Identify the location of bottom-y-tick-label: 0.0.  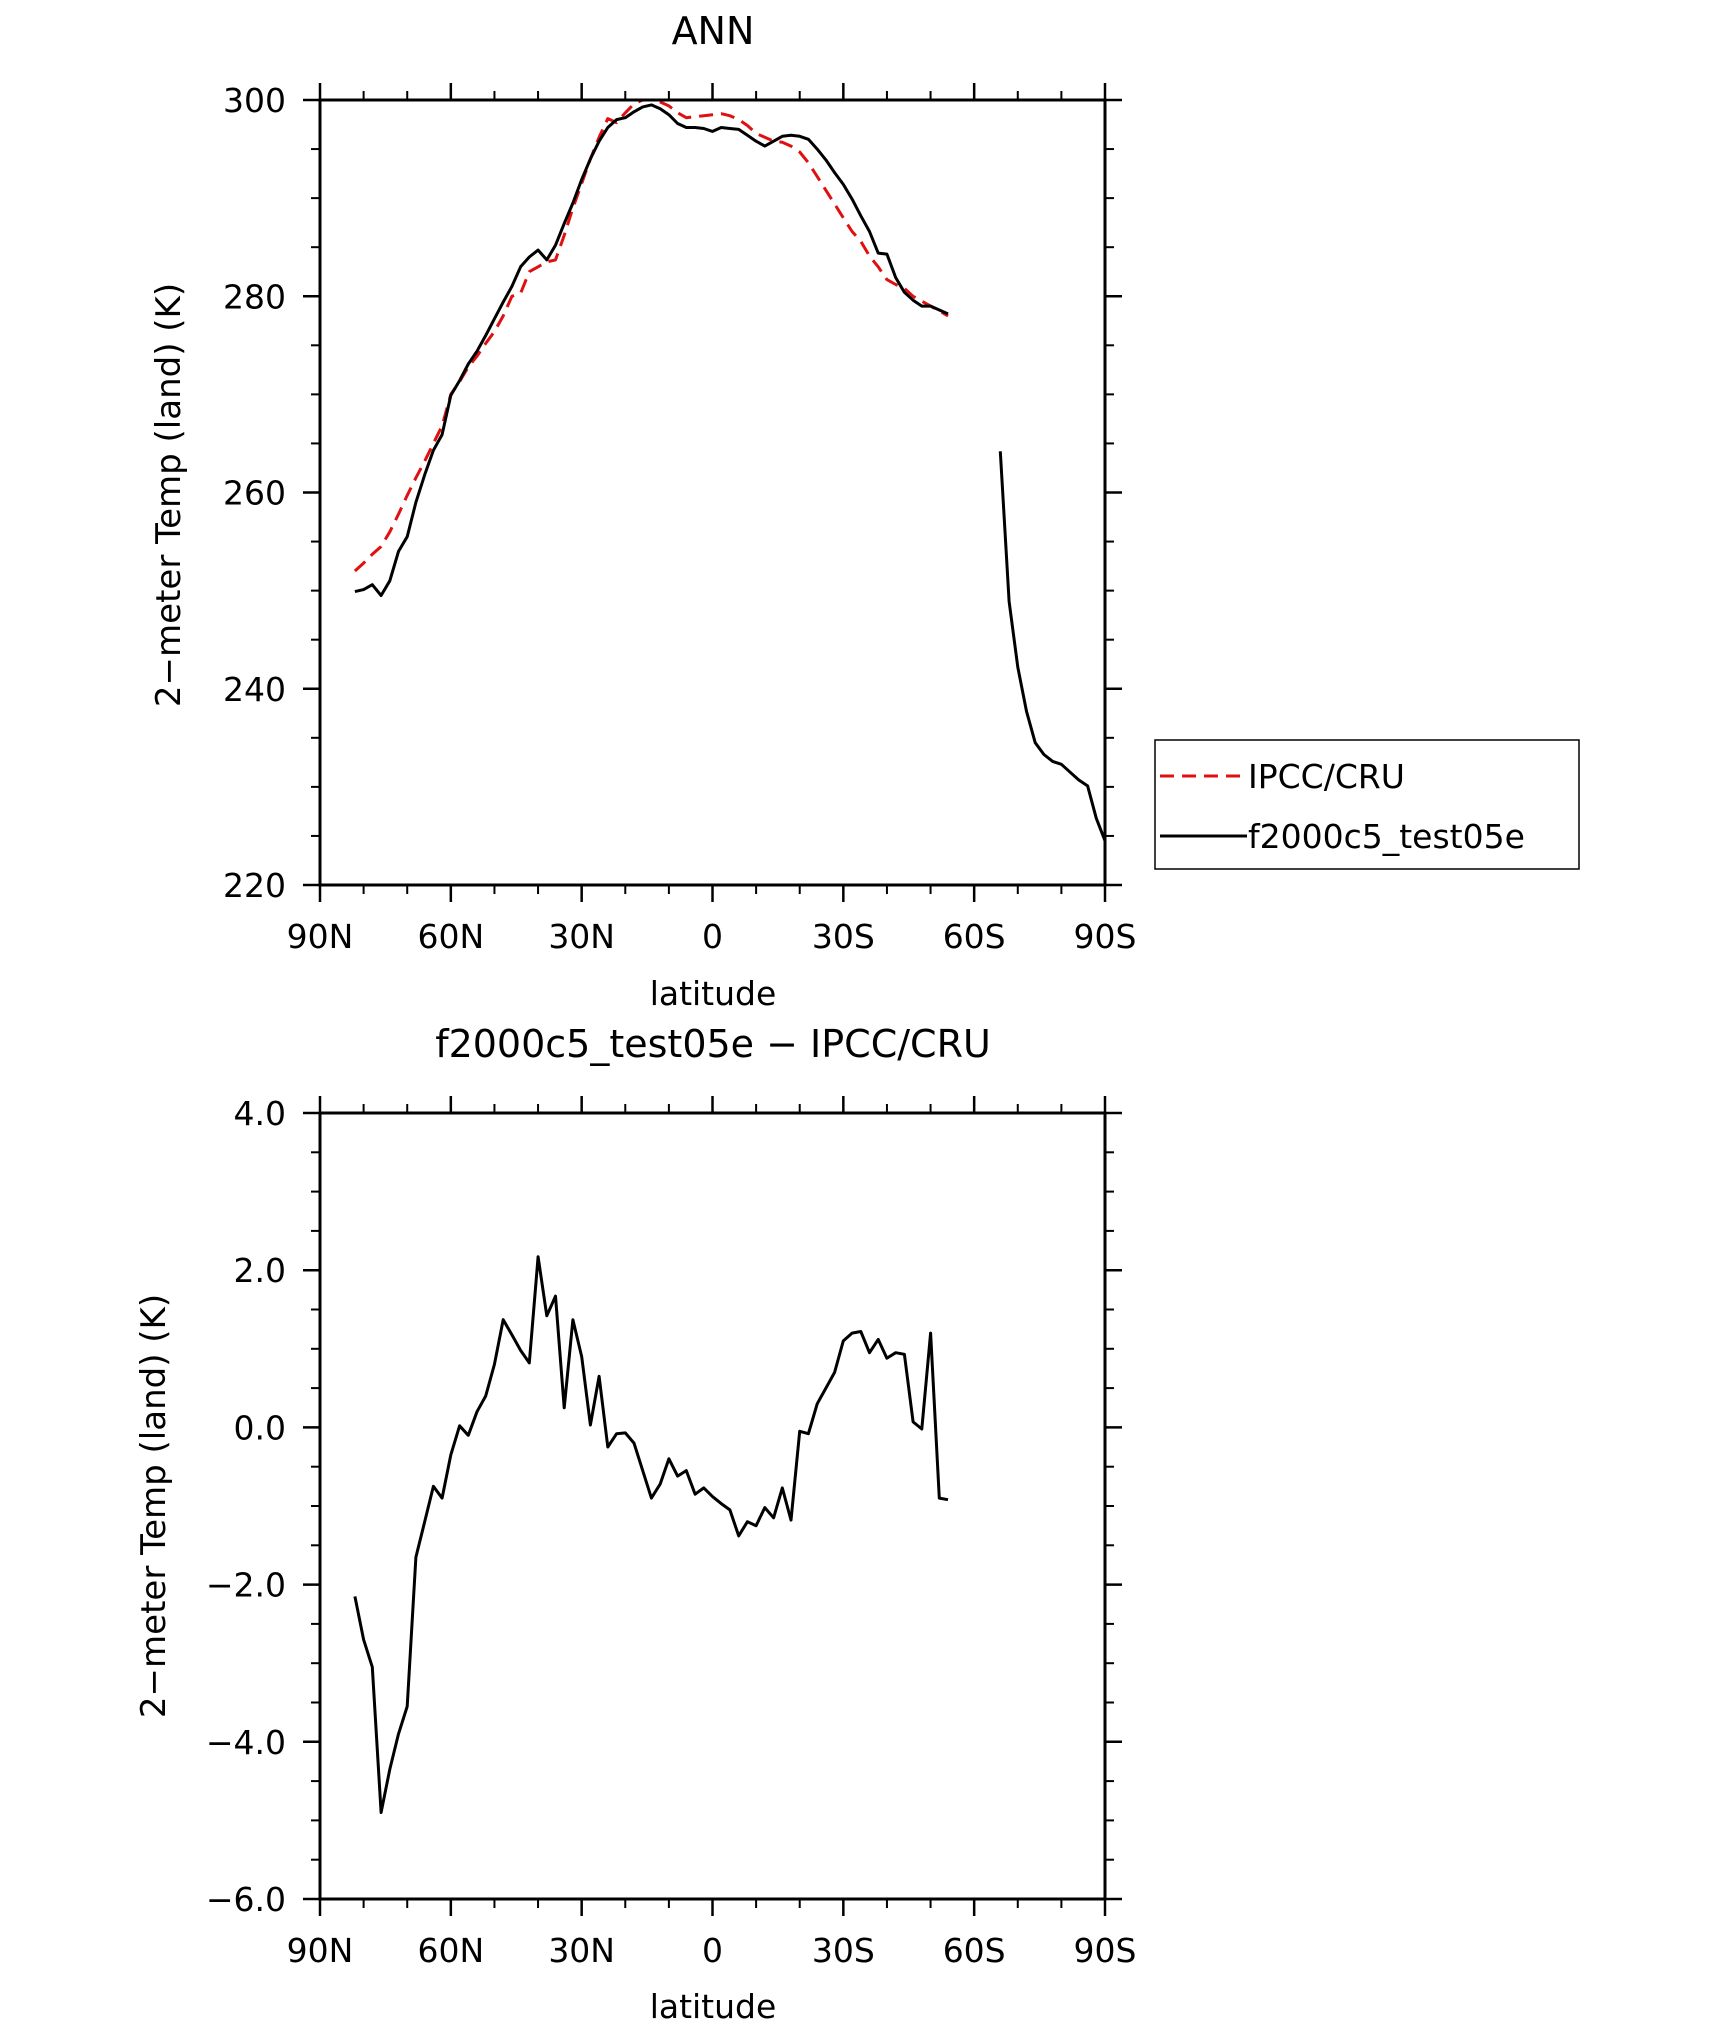
(260, 1427).